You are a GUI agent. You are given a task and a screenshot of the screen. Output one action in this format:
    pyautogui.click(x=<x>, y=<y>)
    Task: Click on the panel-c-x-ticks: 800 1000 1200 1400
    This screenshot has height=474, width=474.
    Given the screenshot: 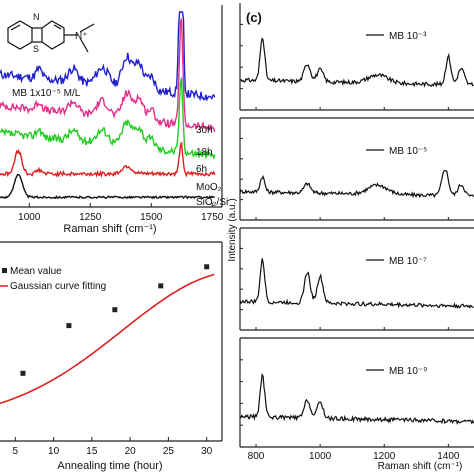 What is the action you would take?
    pyautogui.click(x=354, y=456)
    